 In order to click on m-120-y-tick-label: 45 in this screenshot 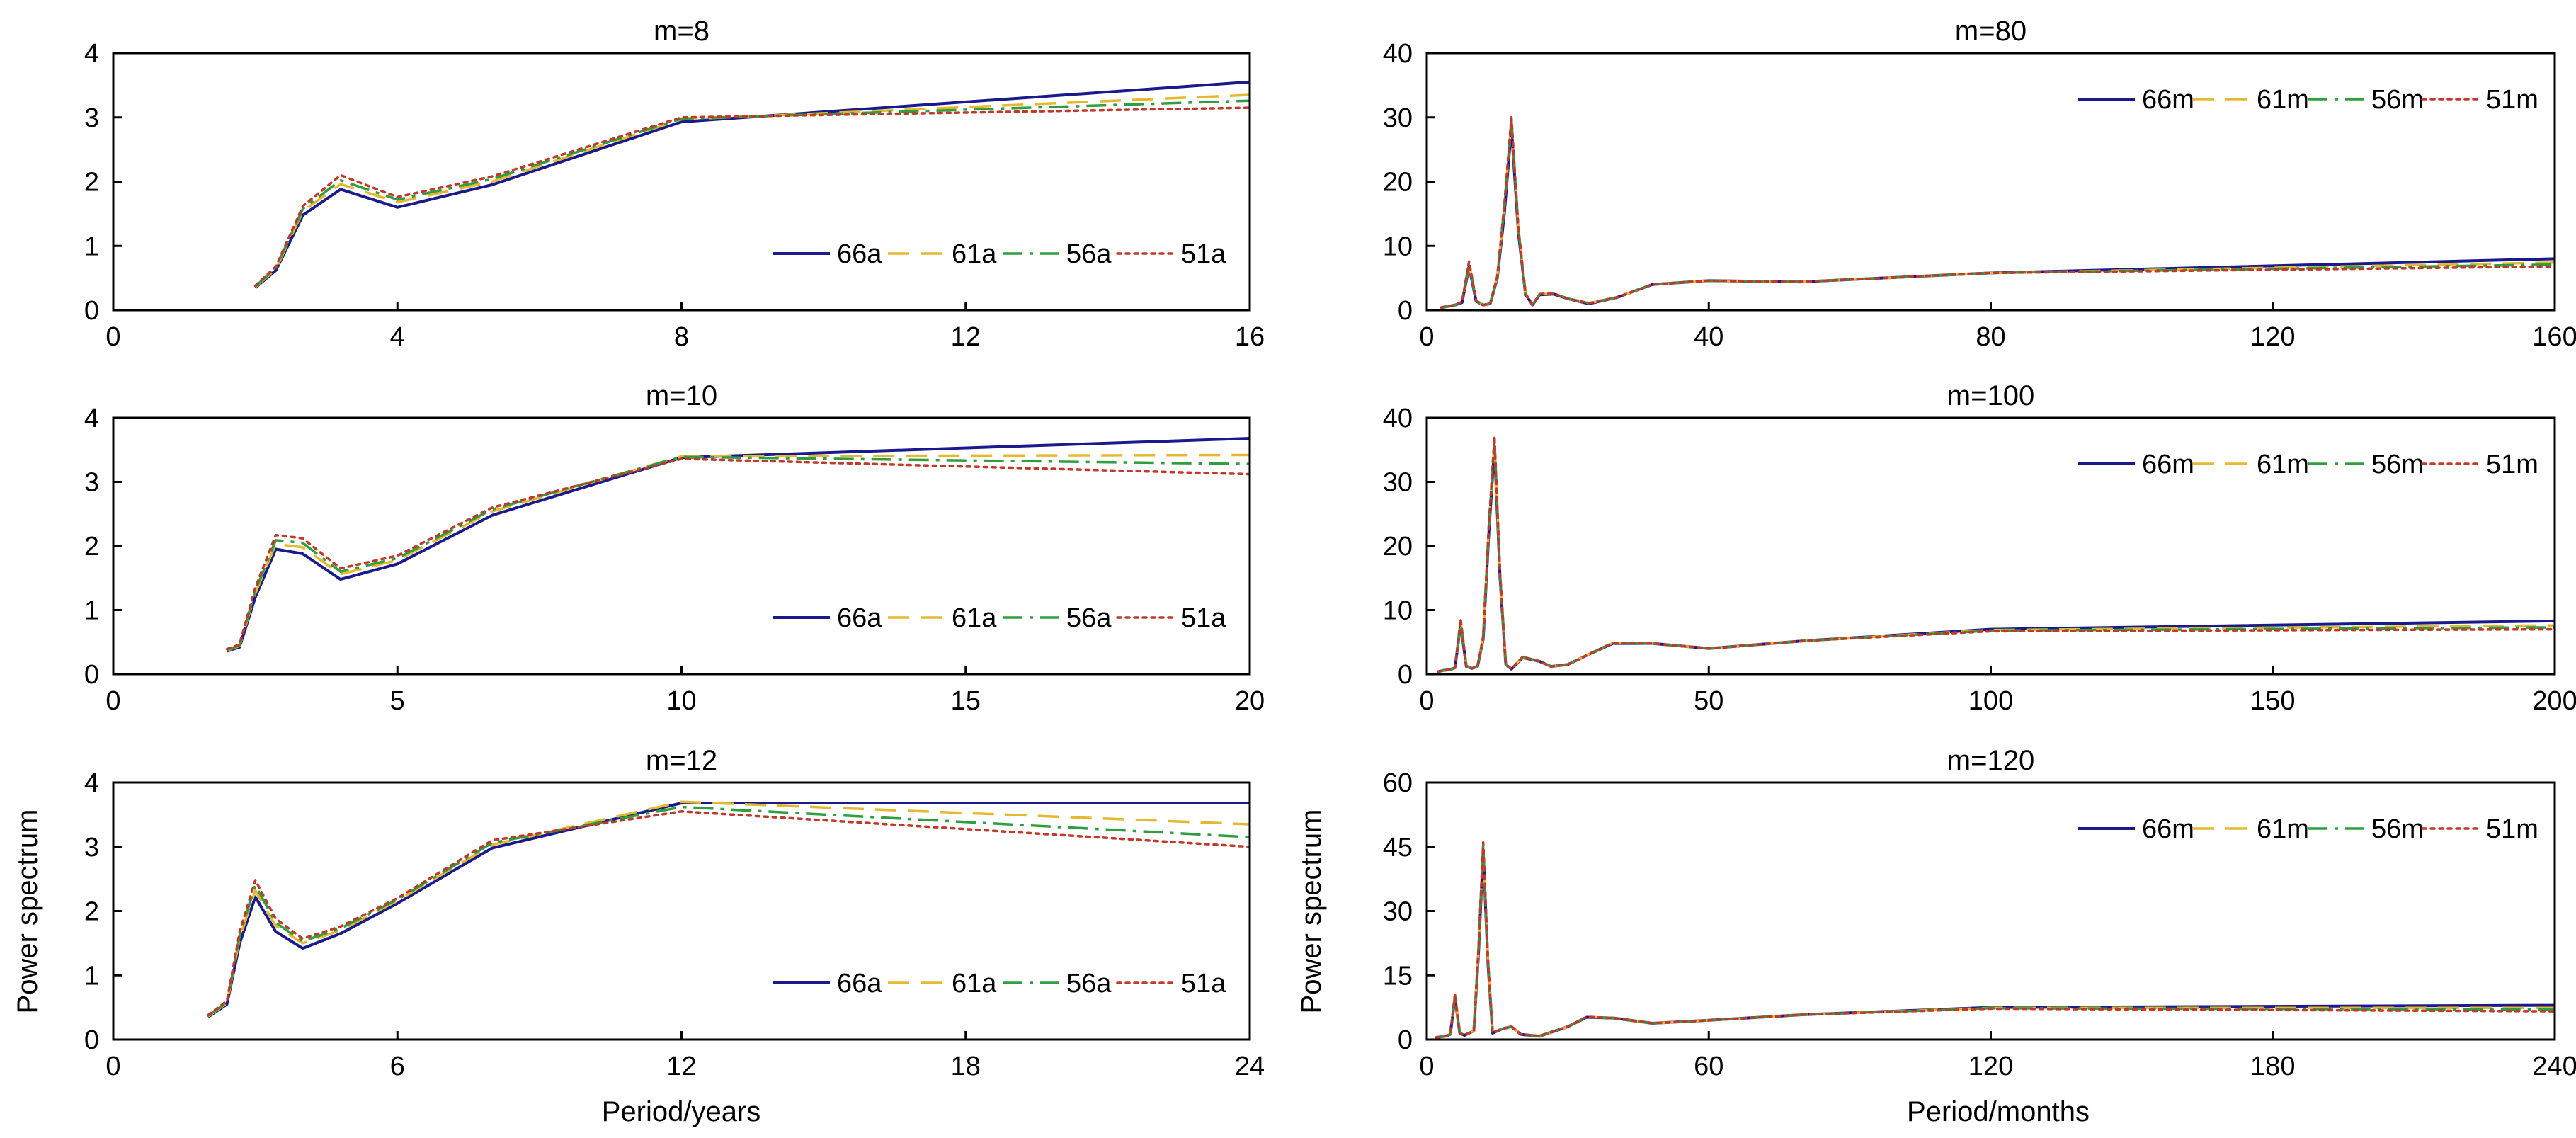, I will do `click(1398, 848)`.